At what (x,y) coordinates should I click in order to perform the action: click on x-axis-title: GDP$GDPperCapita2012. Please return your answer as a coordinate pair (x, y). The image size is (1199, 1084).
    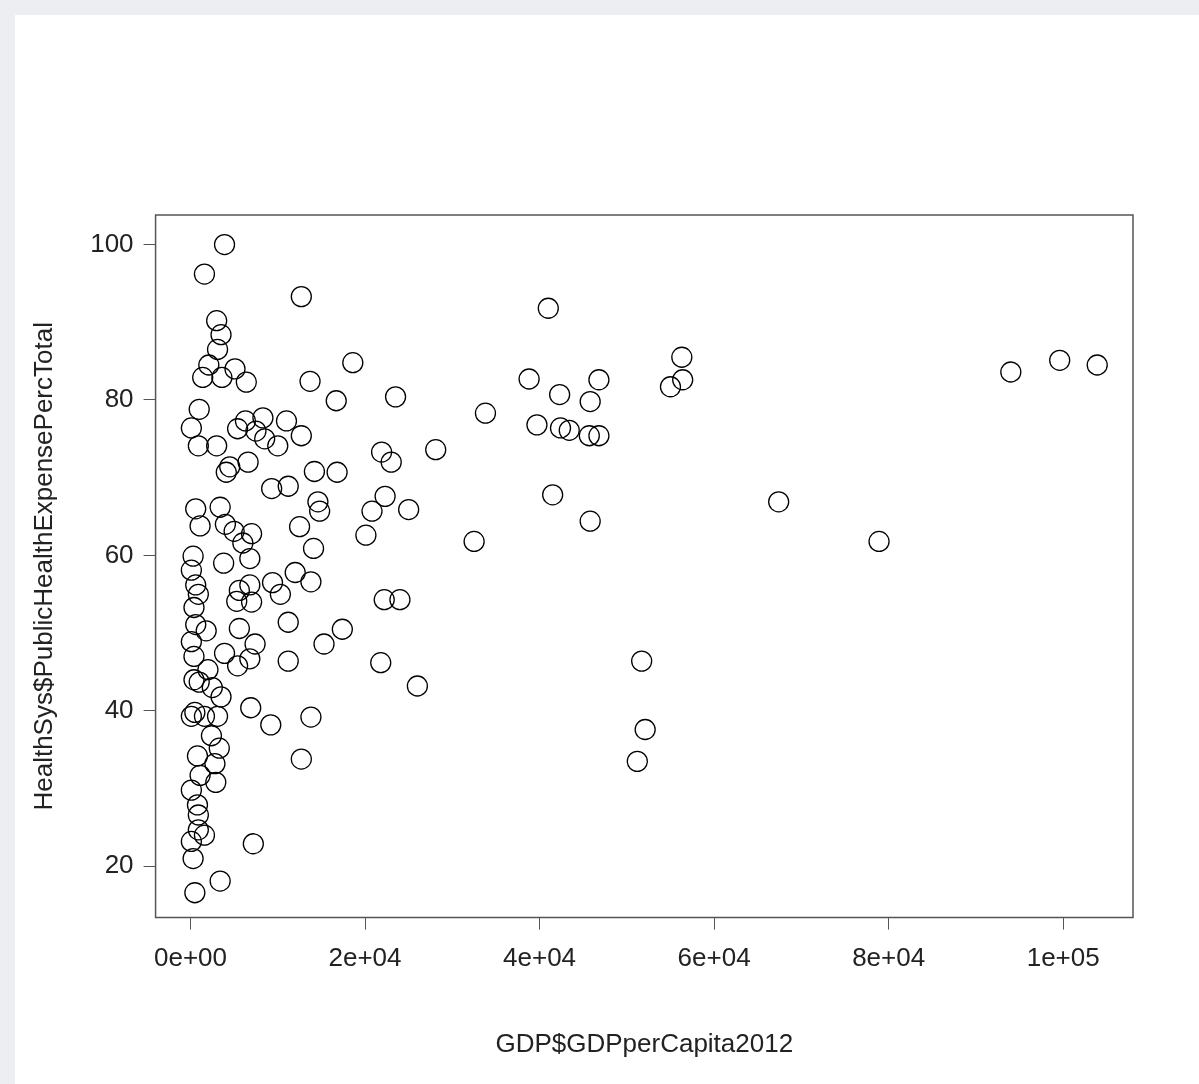
    Looking at the image, I should click on (644, 1042).